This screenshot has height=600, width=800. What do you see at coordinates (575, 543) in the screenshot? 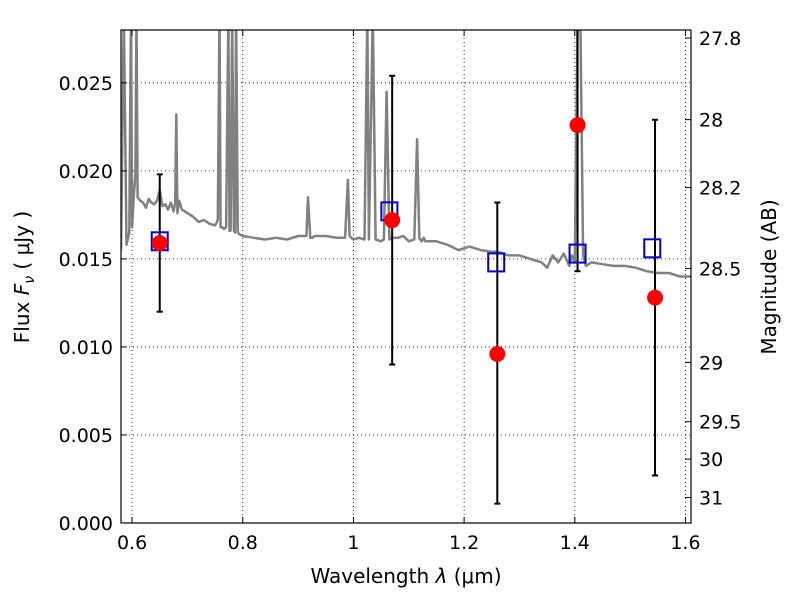
I see `x-tick-label: 1.4` at bounding box center [575, 543].